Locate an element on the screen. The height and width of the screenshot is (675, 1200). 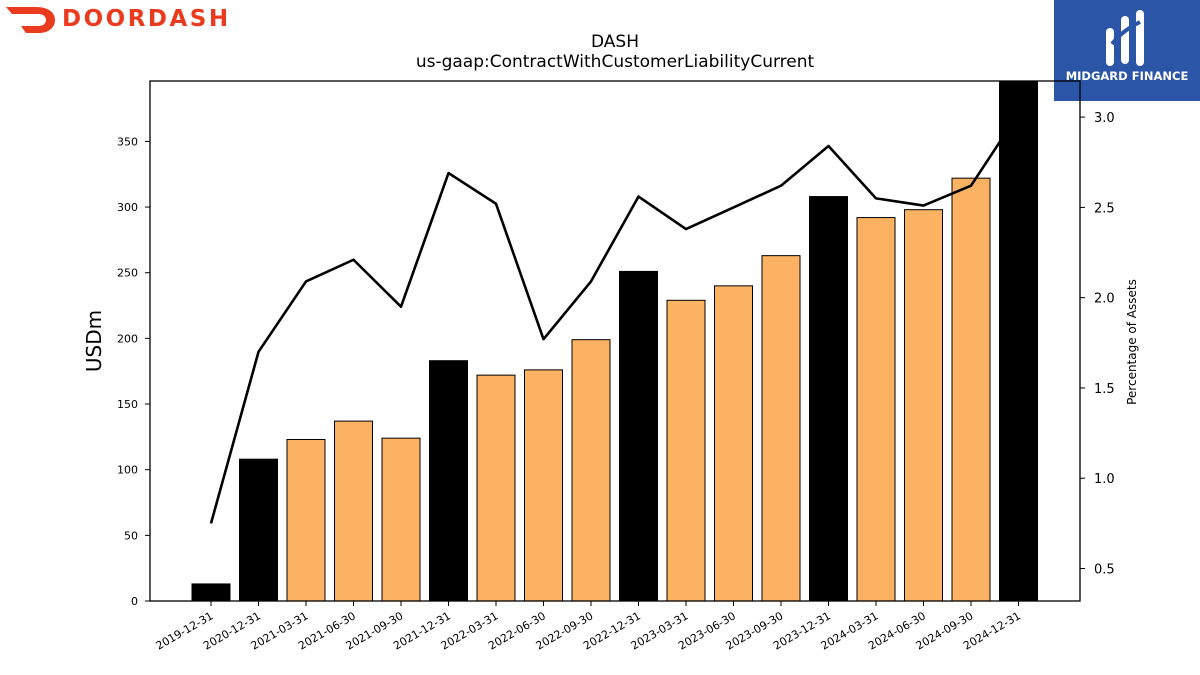
y-tick-label: 150 is located at coordinates (127, 404).